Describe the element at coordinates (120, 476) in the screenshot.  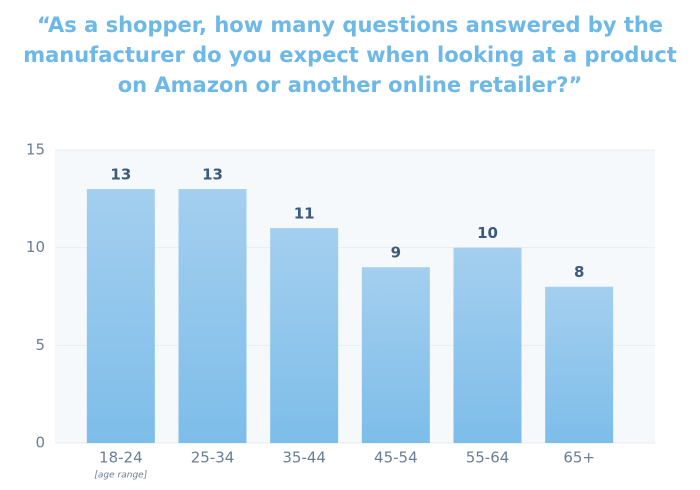
I see `axis-annotation: [age range]` at that location.